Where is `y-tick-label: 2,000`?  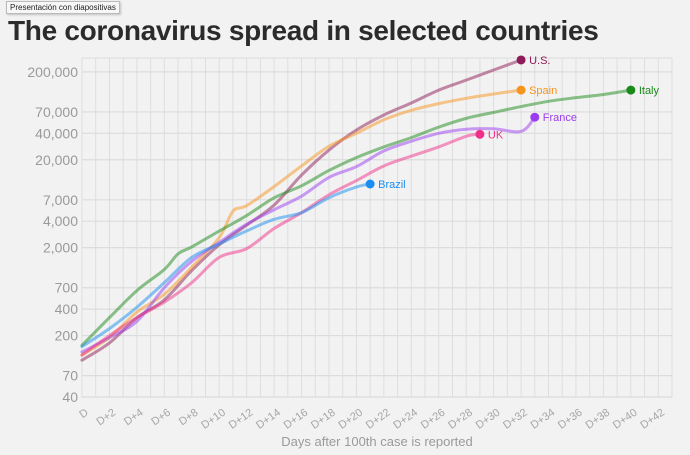
y-tick-label: 2,000 is located at coordinates (60, 248).